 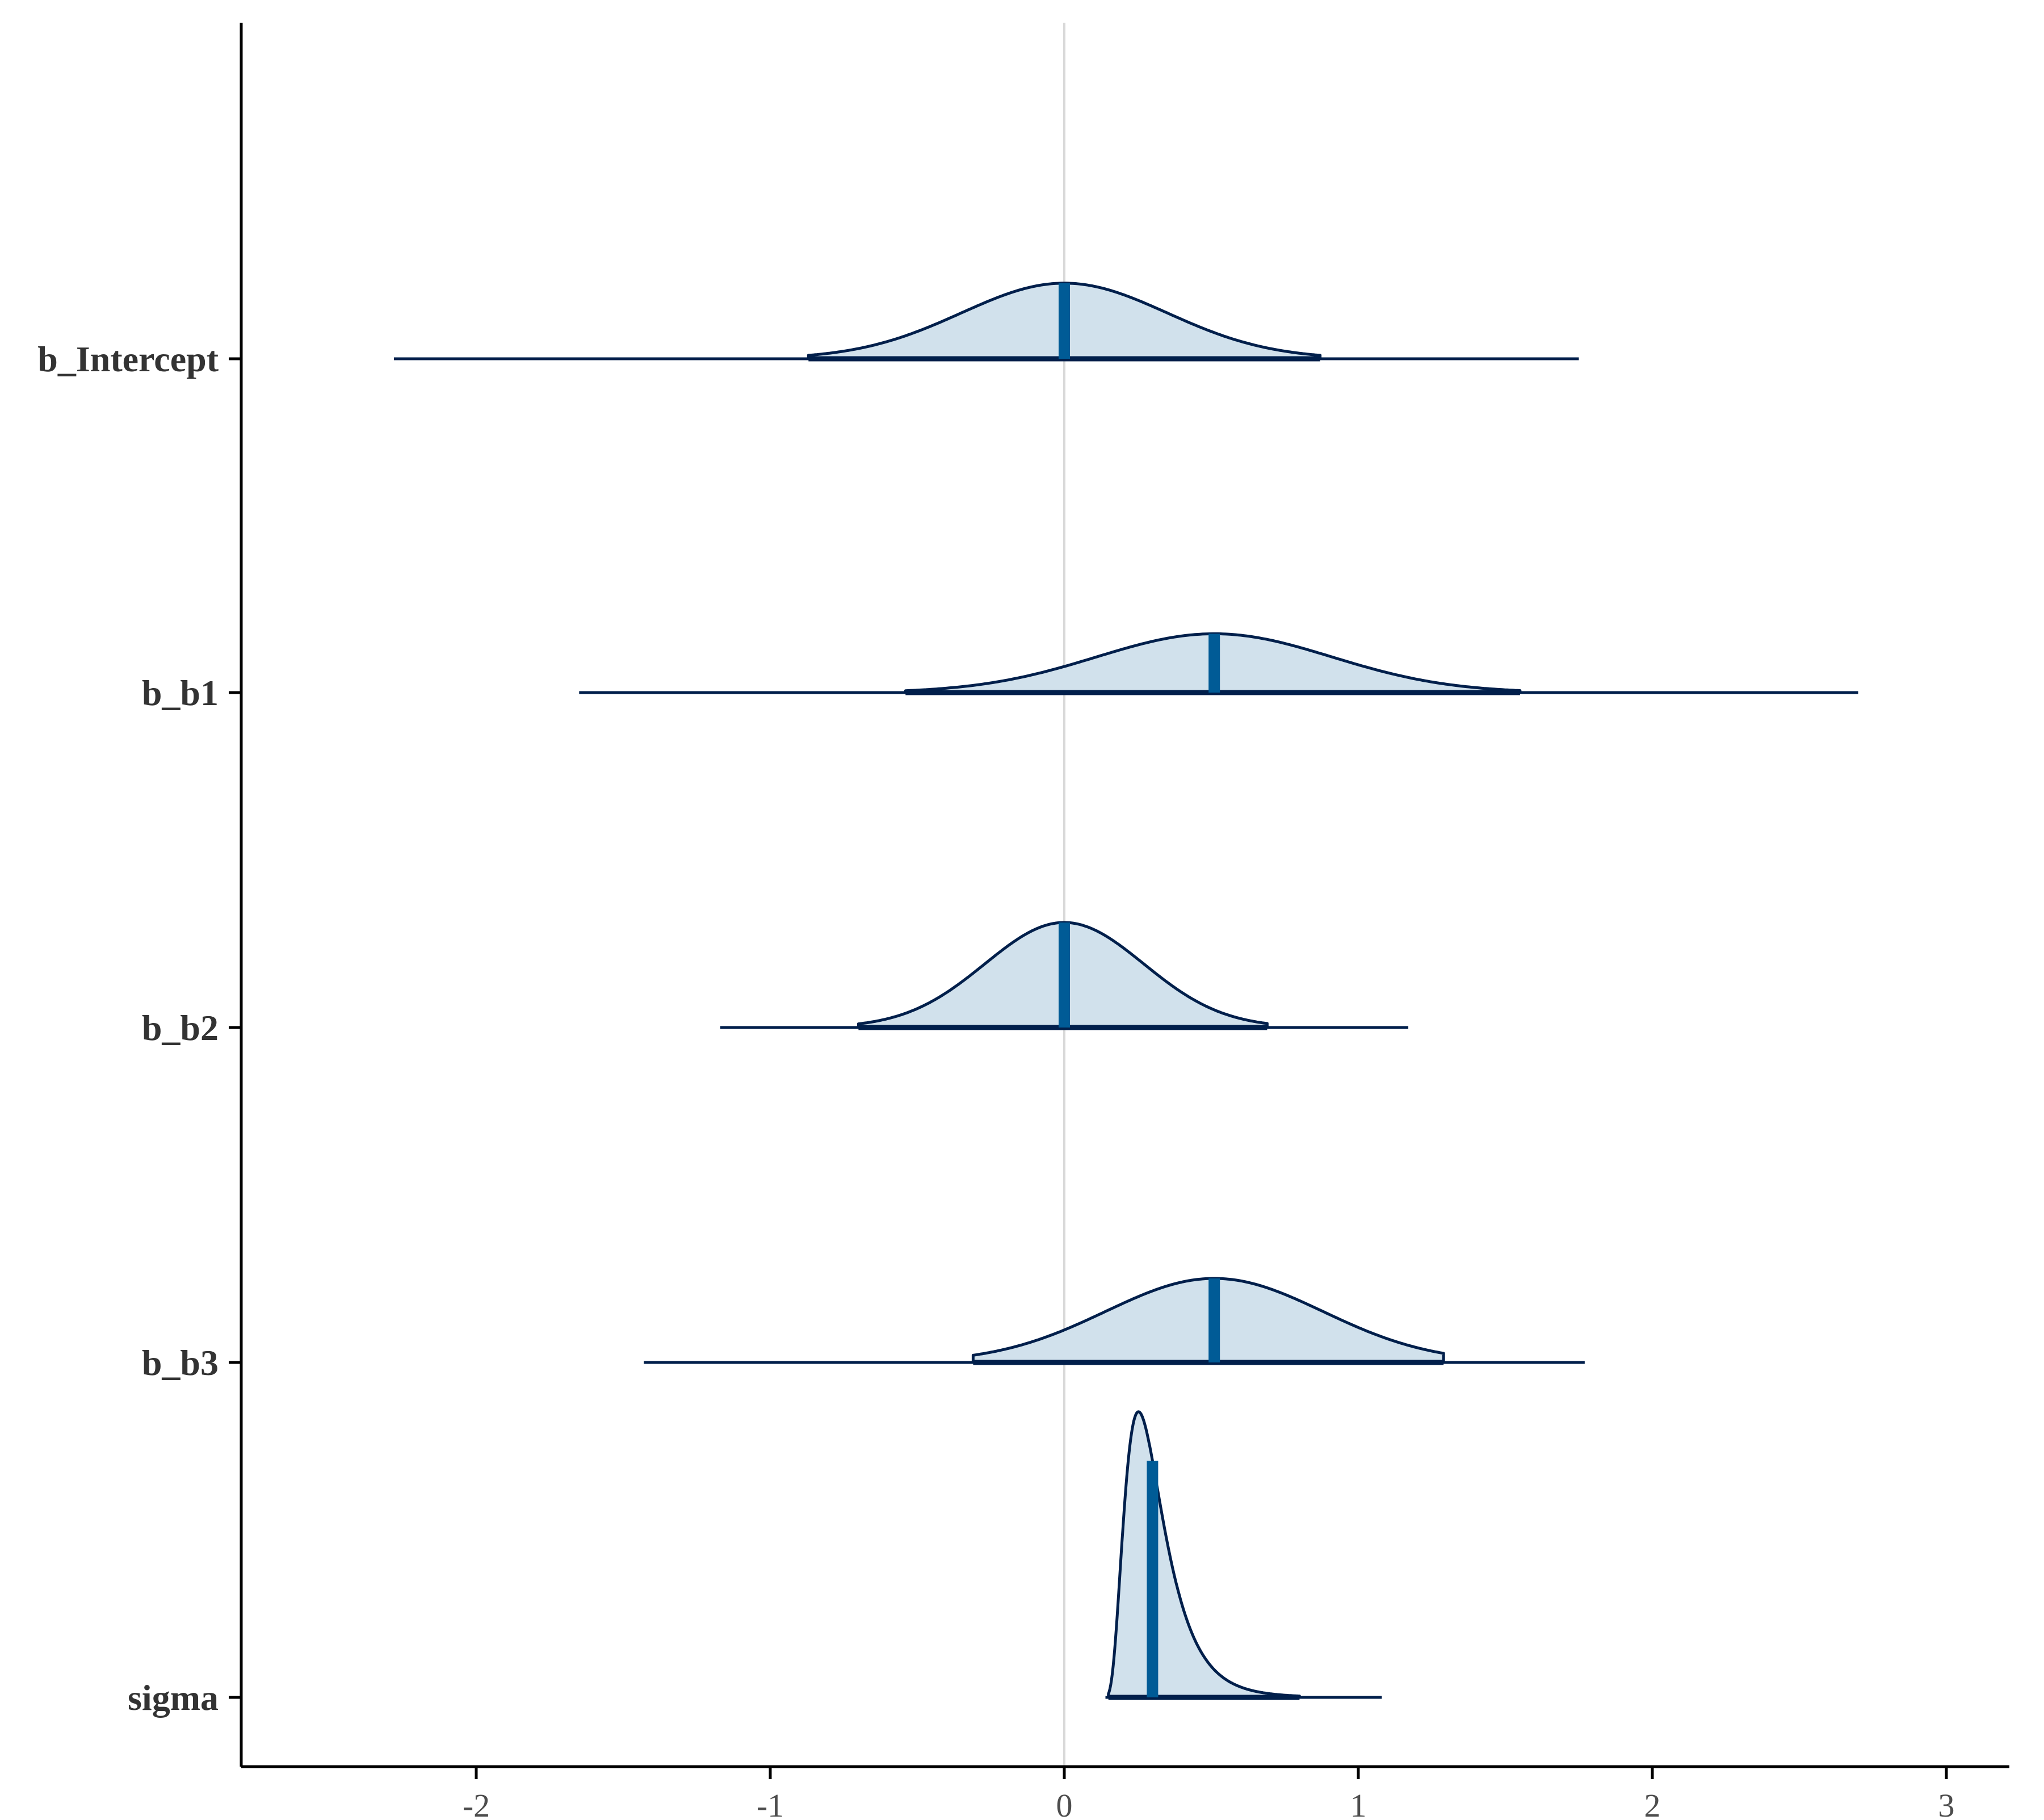 I want to click on y-tick-label-b_b3: b_b3, so click(x=181, y=1363).